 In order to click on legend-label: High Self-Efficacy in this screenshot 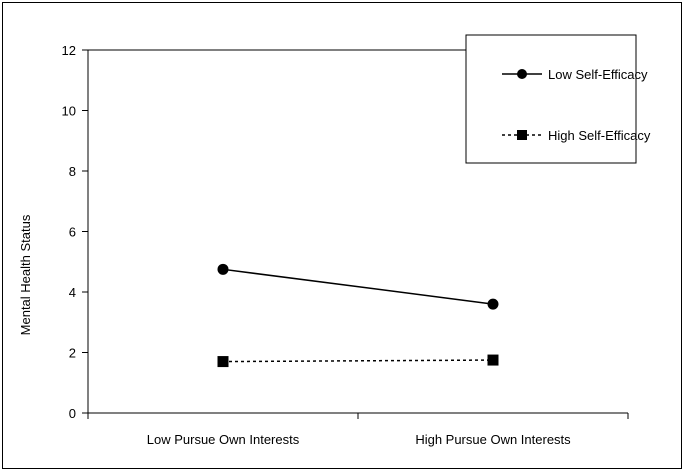, I will do `click(599, 135)`.